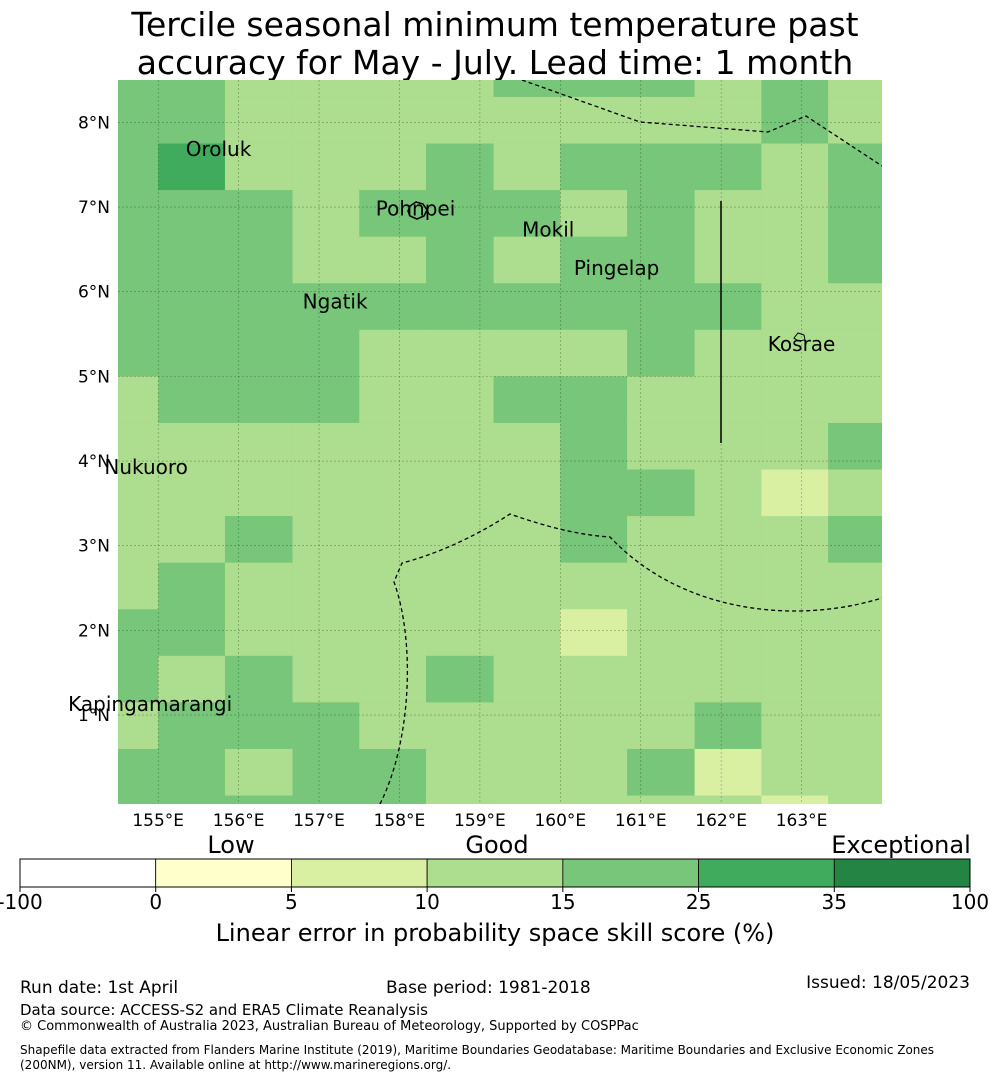 The width and height of the screenshot is (990, 1080). Describe the element at coordinates (94, 419) in the screenshot. I see `latitude-tick-labels: 8°N 7°N 6°N 5°N 4°N 3°N 2°N 1°N` at that location.